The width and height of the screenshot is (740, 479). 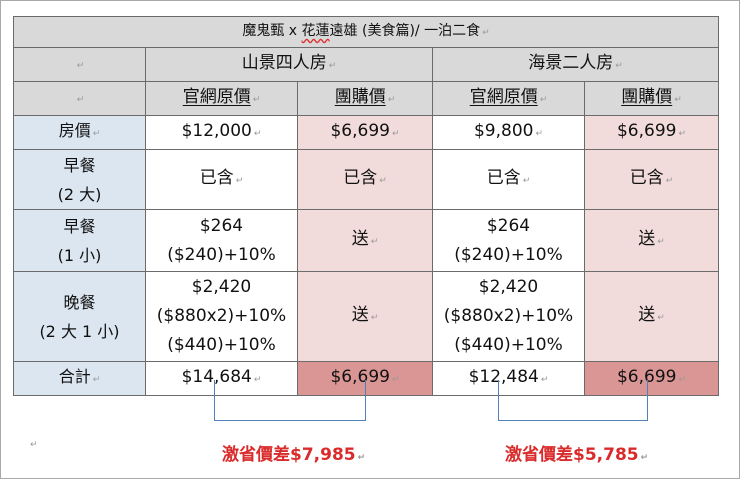 I want to click on savings-bracket-mountain, so click(x=290, y=400).